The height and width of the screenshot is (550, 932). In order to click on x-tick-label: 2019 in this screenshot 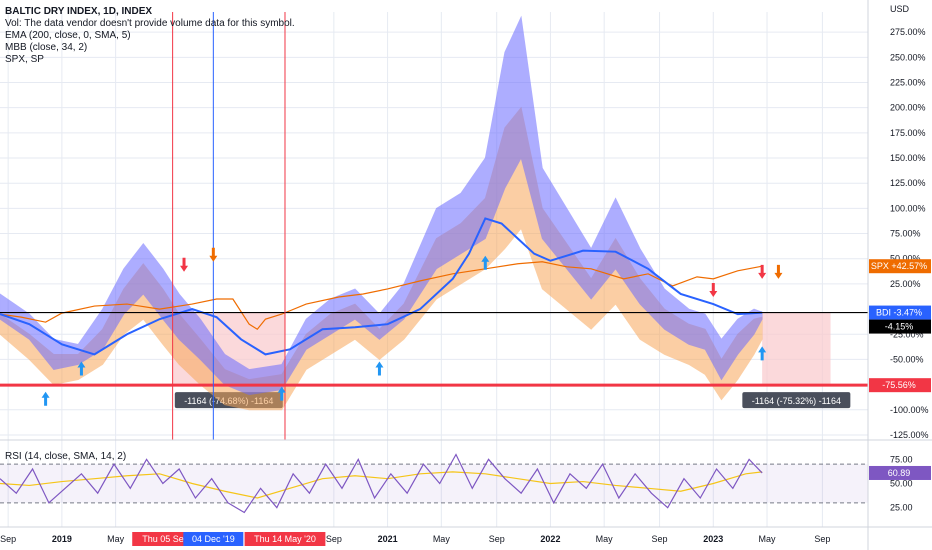, I will do `click(62, 539)`.